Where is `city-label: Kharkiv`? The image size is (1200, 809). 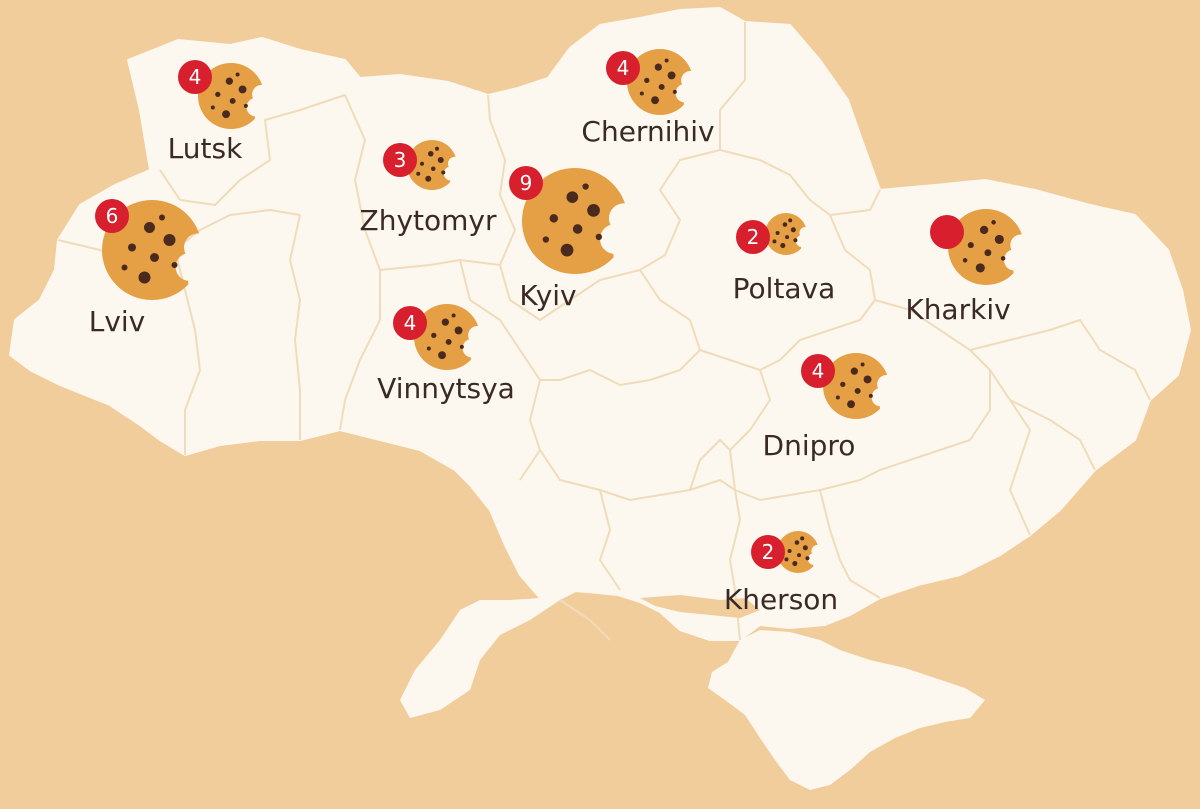
city-label: Kharkiv is located at coordinates (957, 309).